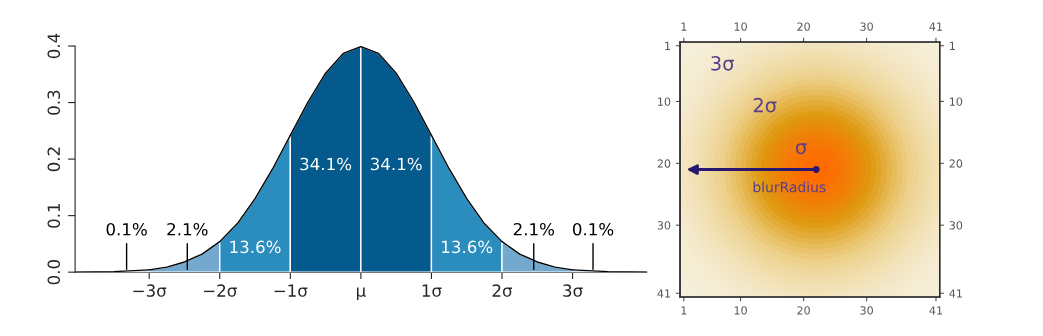  I want to click on y2-tick-label: 30, so click(956, 225).